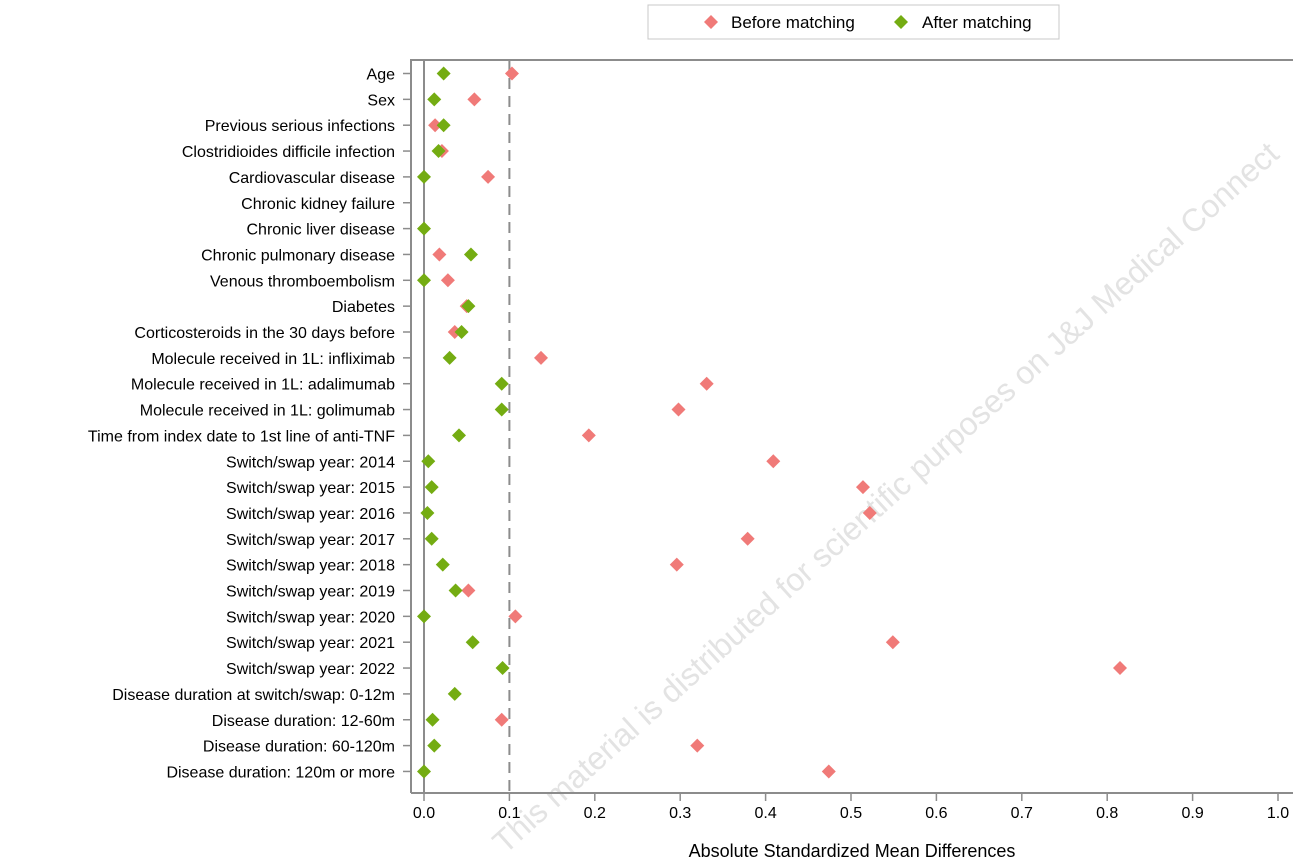 Image resolution: width=1293 pixels, height=861 pixels. I want to click on category-label: Clostridioides difficile infection, so click(288, 152).